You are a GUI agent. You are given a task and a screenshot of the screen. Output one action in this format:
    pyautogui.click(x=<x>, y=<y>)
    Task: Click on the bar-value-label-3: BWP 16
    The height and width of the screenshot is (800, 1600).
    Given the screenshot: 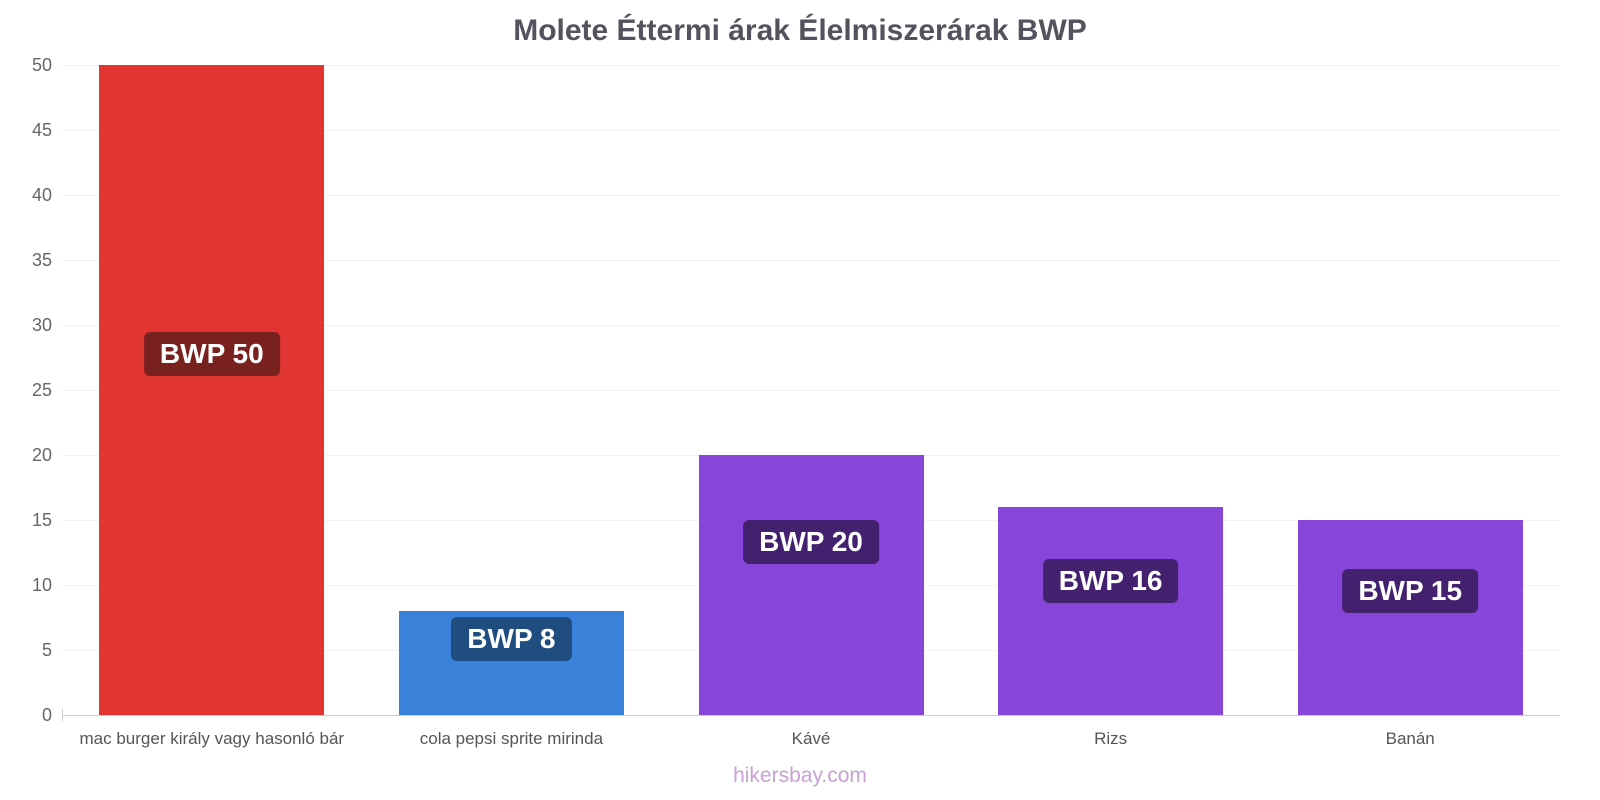 What is the action you would take?
    pyautogui.click(x=1110, y=581)
    